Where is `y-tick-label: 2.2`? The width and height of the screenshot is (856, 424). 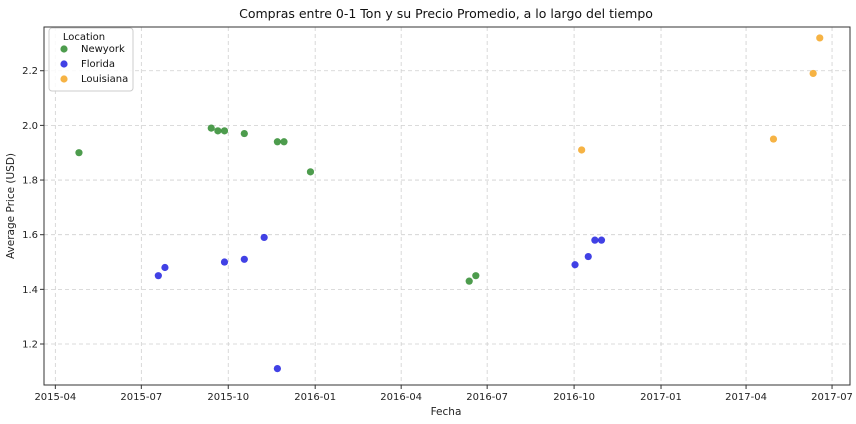
y-tick-label: 2.2 is located at coordinates (30, 71).